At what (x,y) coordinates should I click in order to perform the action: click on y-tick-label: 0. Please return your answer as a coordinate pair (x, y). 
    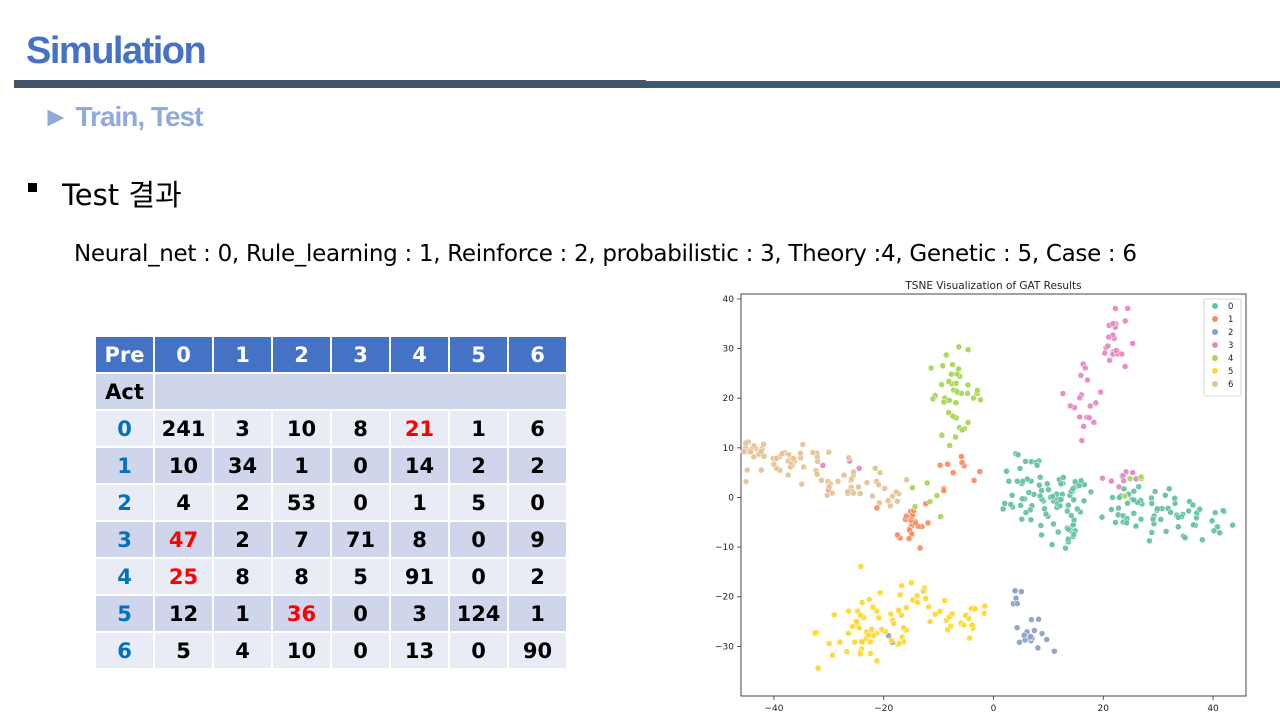
    Looking at the image, I should click on (731, 498).